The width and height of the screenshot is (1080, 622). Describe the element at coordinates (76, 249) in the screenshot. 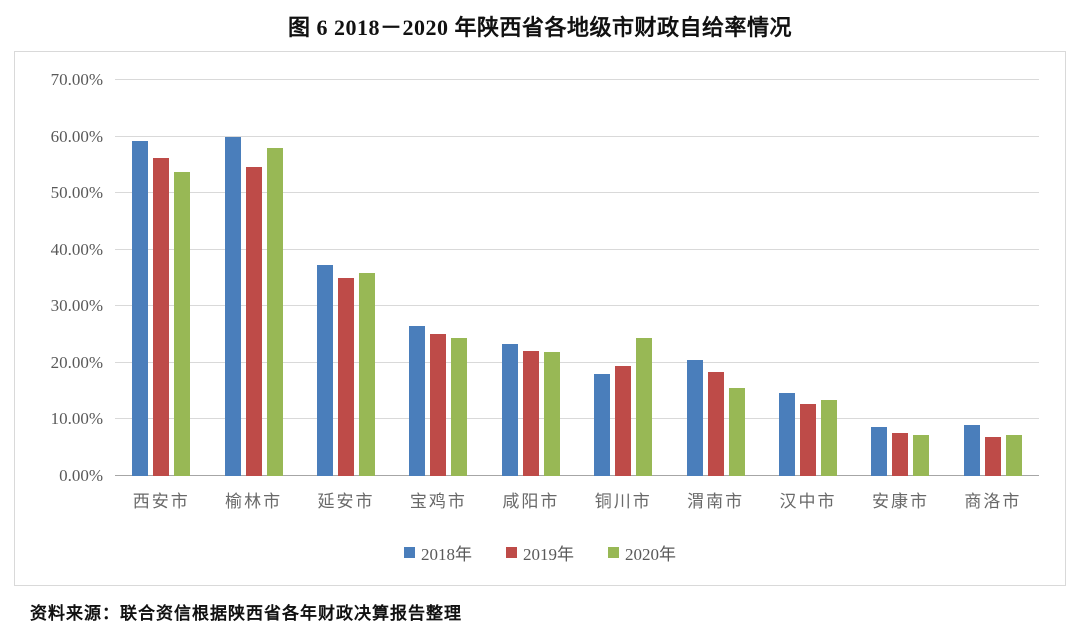

I see `y-tick-label: 40.00%` at that location.